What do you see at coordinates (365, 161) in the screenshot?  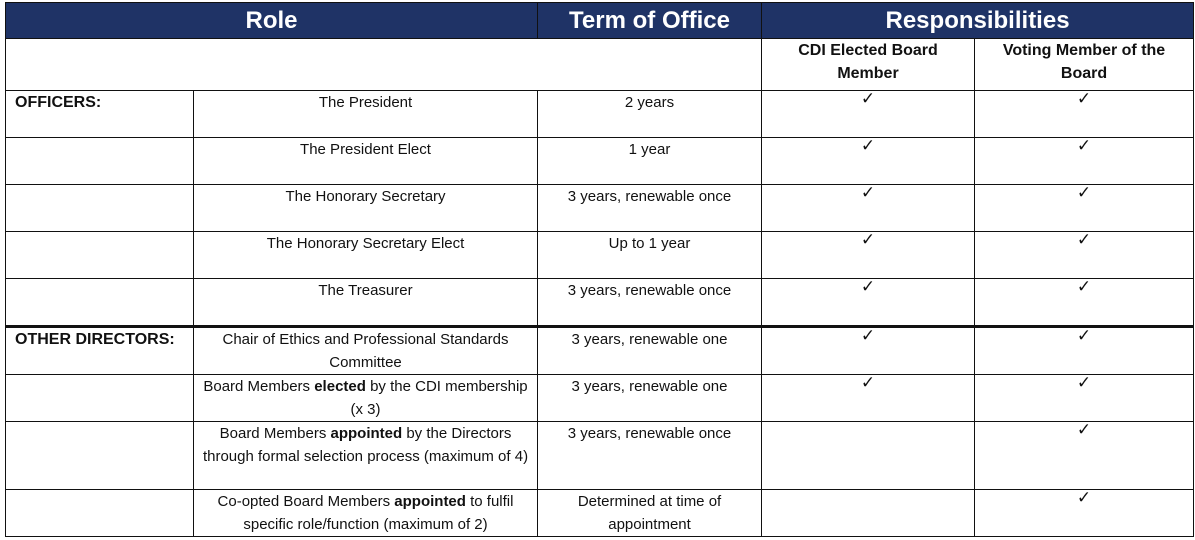 I see `role-cell: The President Elect` at bounding box center [365, 161].